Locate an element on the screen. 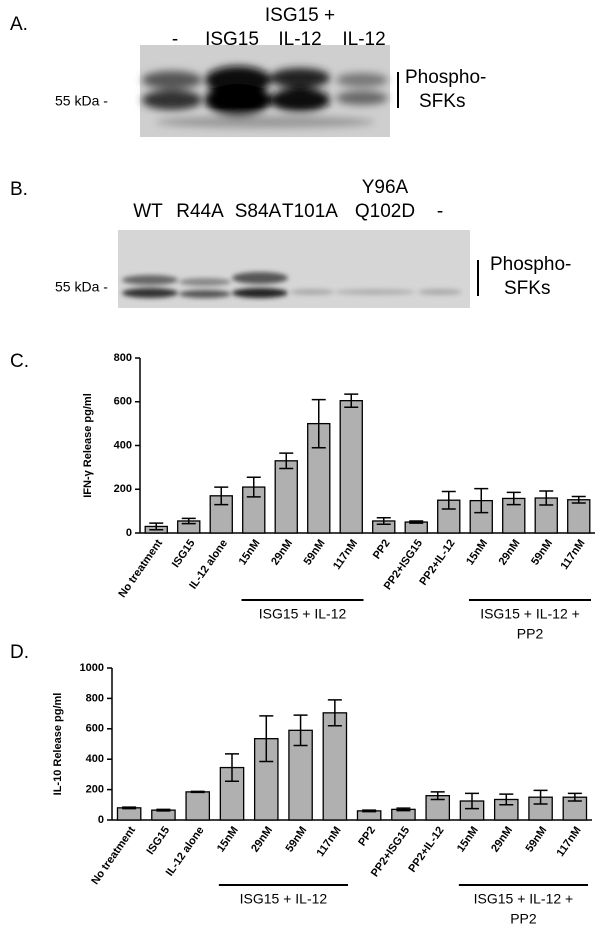  panel-label: D. is located at coordinates (19, 652).